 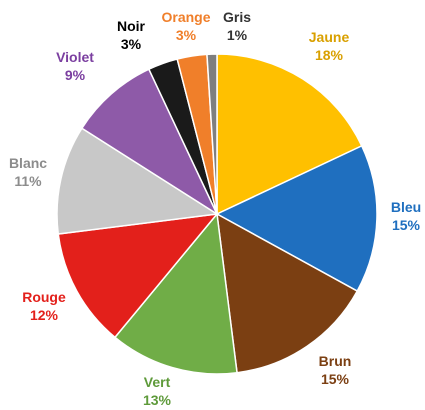 I want to click on pie-value-noir: 3%, so click(x=131, y=44).